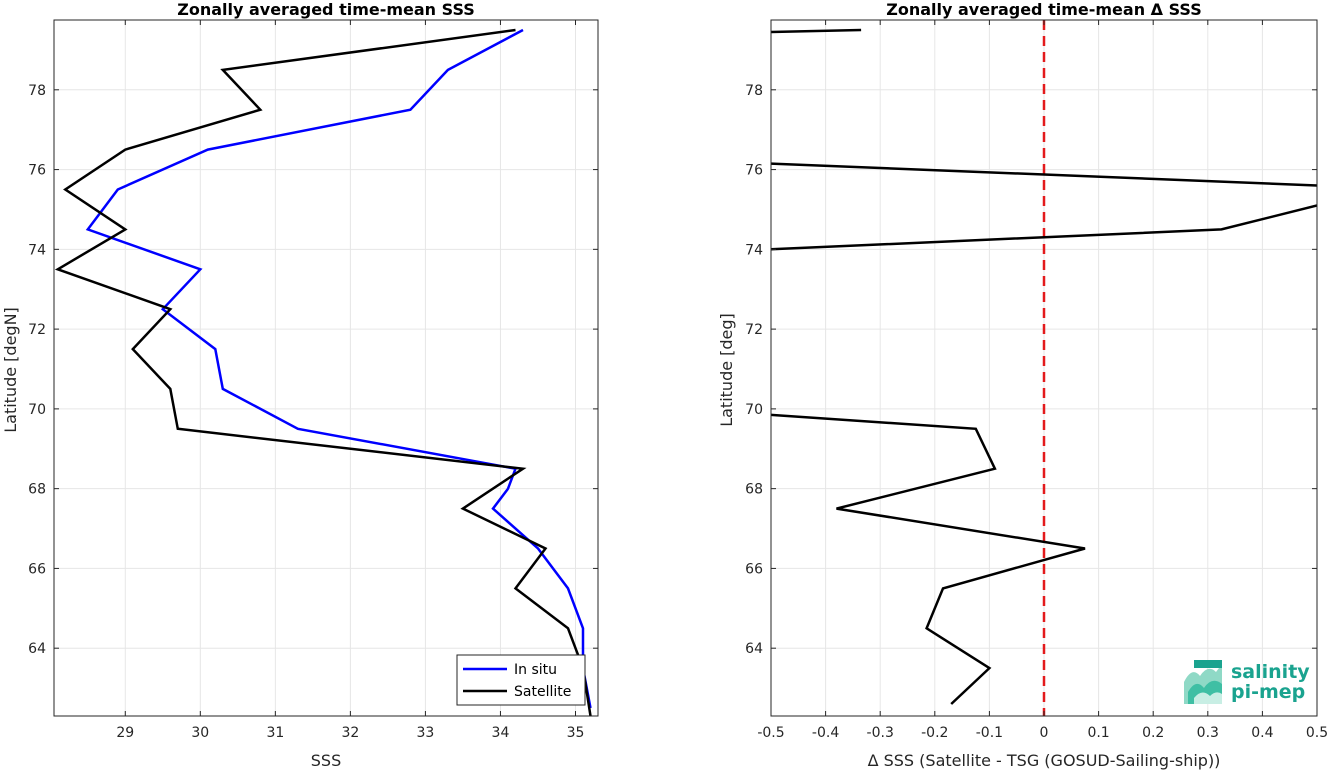 The image size is (1330, 770). Describe the element at coordinates (37, 250) in the screenshot. I see `left-y-tick-label: 74` at that location.